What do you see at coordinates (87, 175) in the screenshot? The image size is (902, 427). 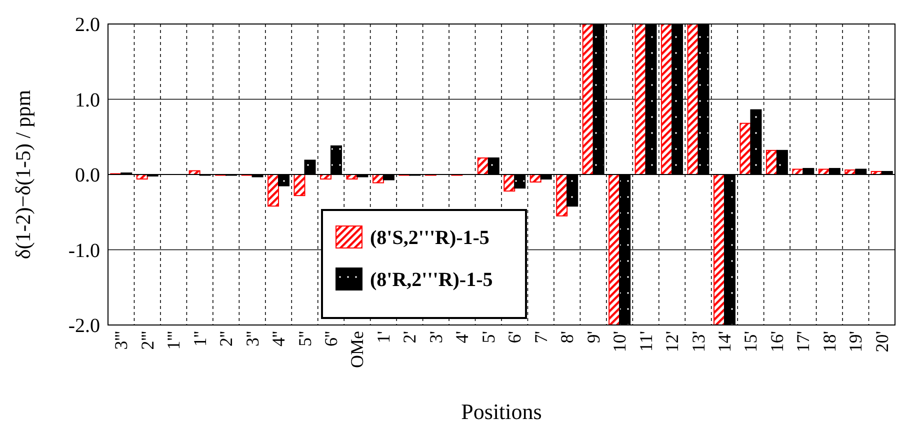 I see `y-tick-label: 0.0` at bounding box center [87, 175].